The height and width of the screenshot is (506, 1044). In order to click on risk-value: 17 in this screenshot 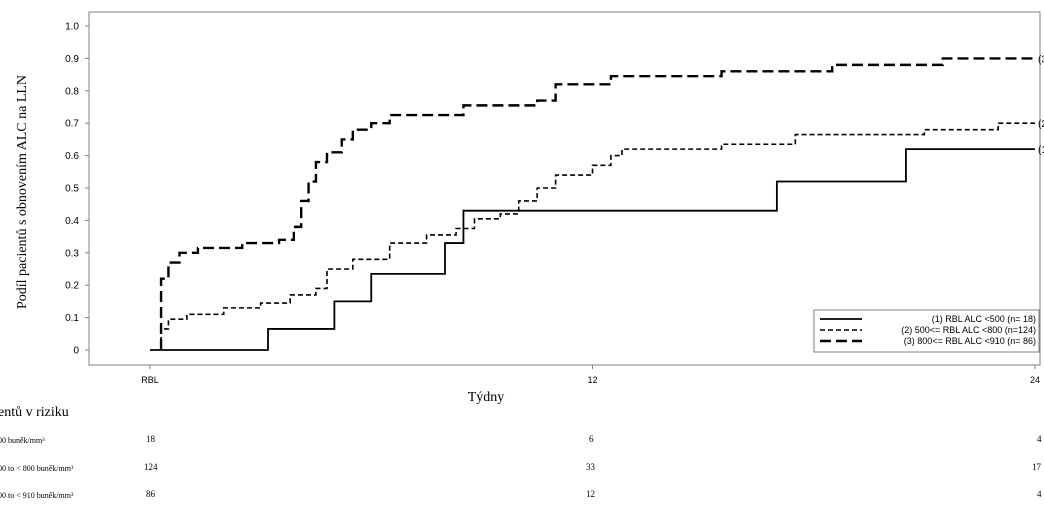, I will do `click(1036, 467)`.